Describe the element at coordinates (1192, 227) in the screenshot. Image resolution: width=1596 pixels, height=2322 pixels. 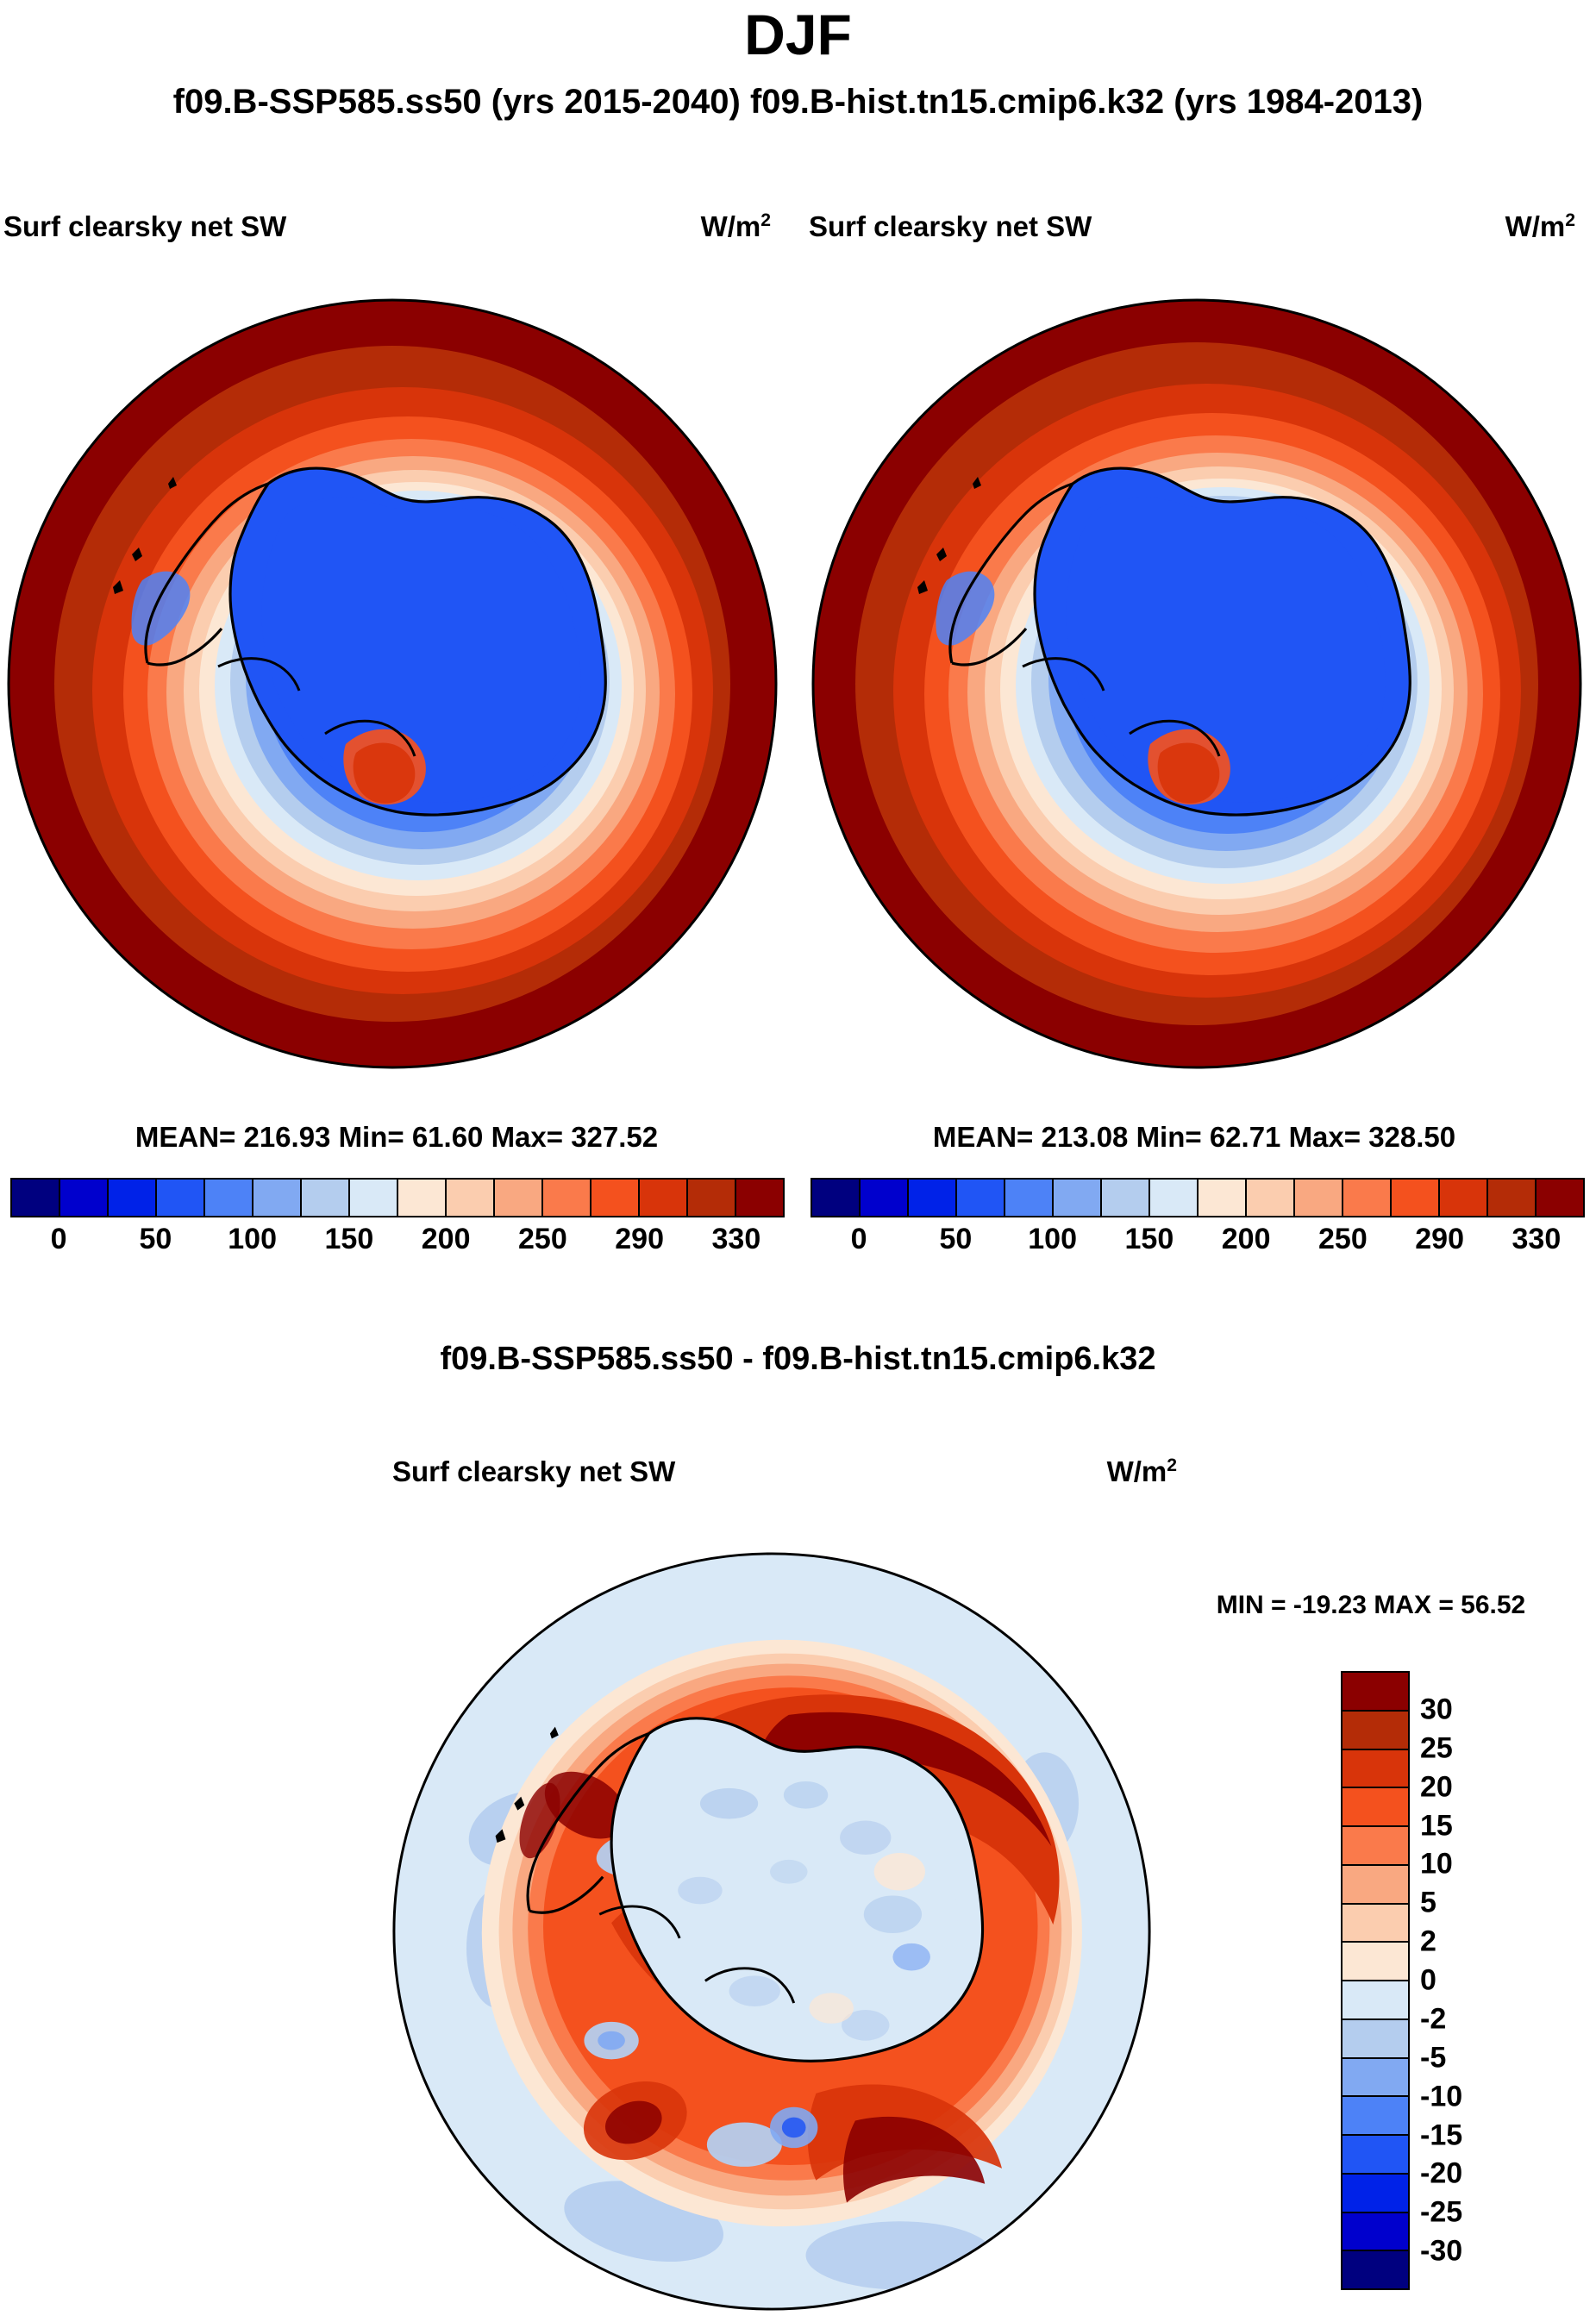
I see `panel-header-right: Surf clearsky net SW W/m2` at that location.